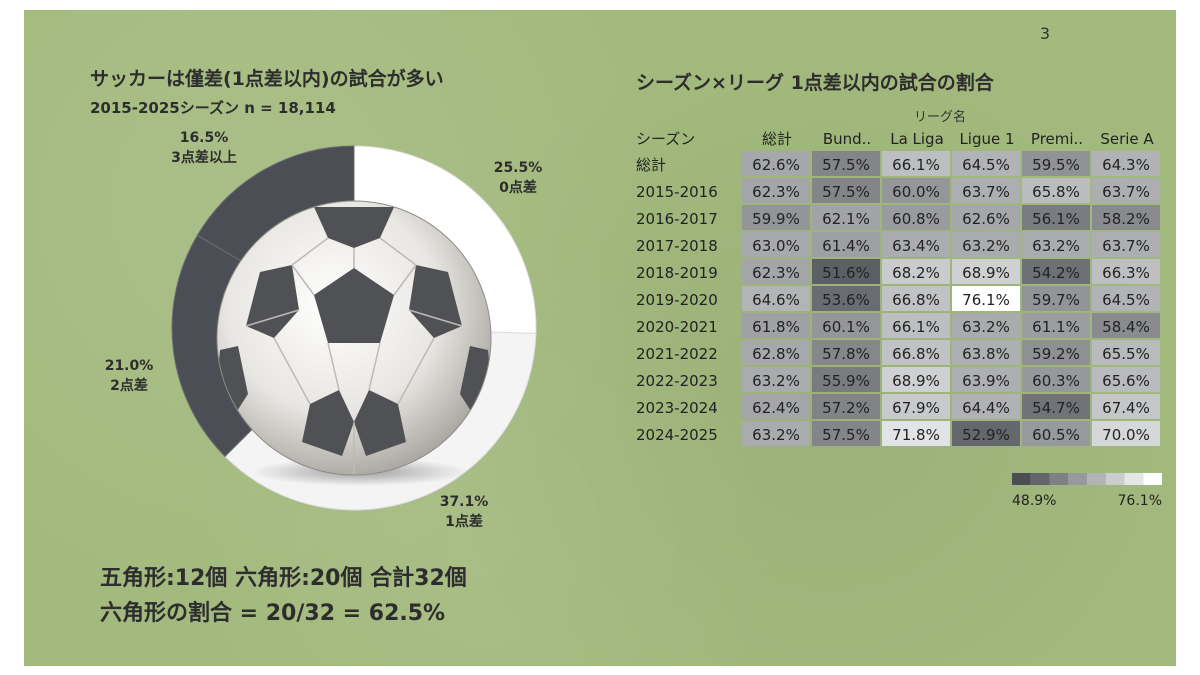  I want to click on heatmap-cell-label: 64.6%, so click(776, 300).